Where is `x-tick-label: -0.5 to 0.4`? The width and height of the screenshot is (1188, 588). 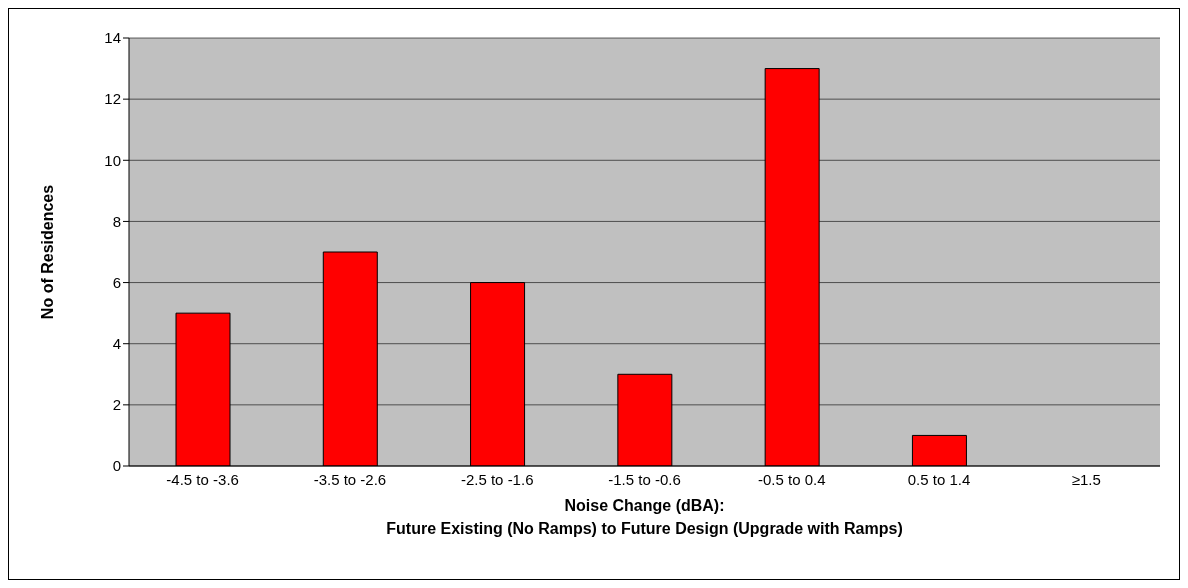 x-tick-label: -0.5 to 0.4 is located at coordinates (792, 479).